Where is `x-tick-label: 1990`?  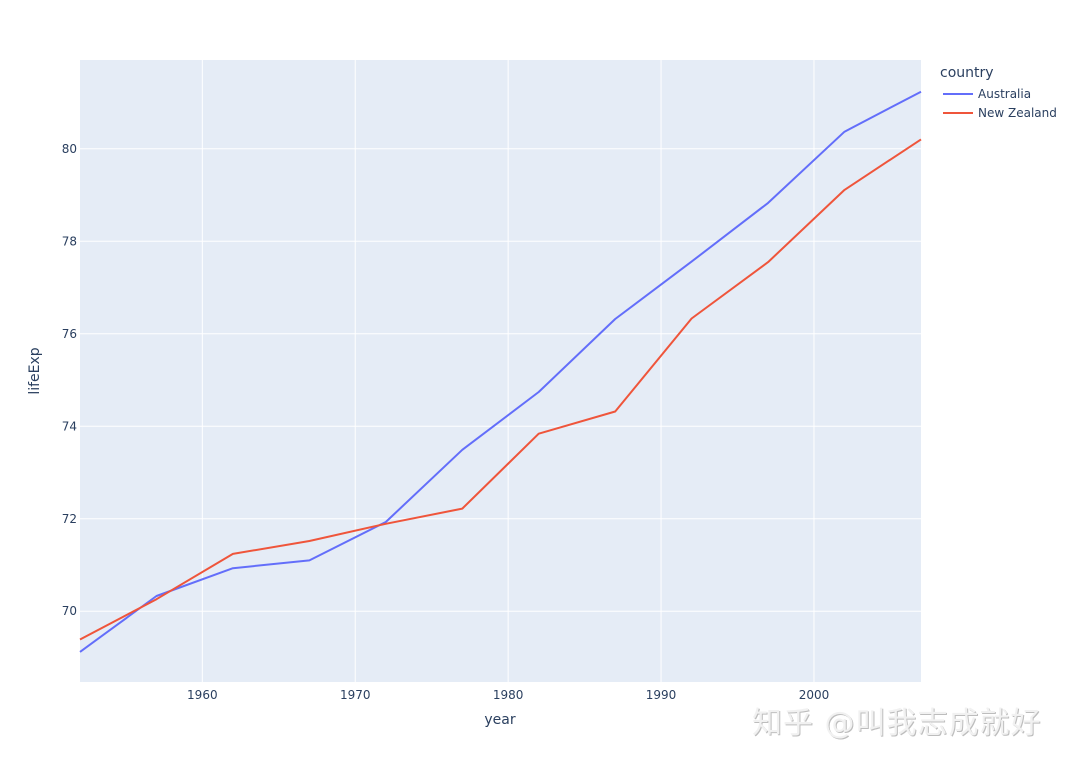
x-tick-label: 1990 is located at coordinates (661, 695).